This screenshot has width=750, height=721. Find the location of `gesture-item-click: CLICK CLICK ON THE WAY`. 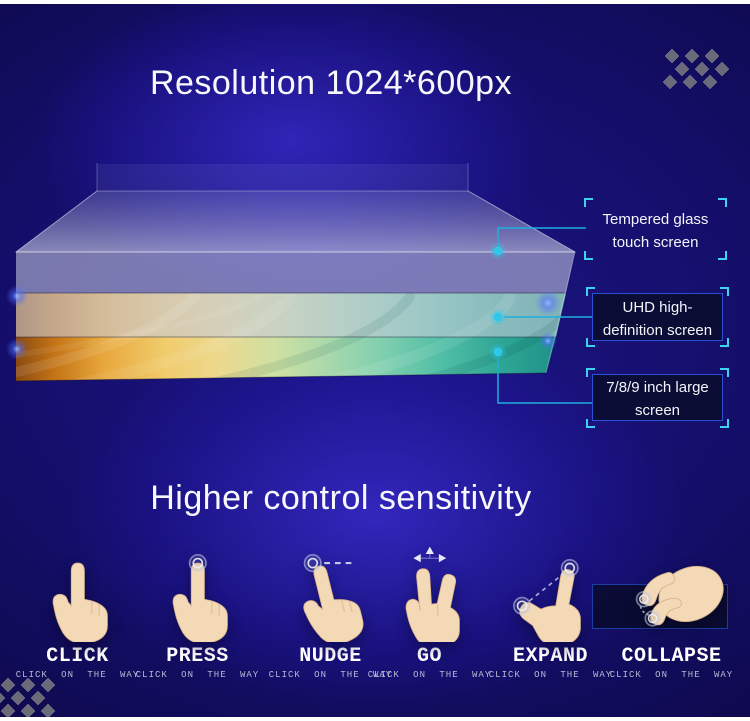

gesture-item-click: CLICK CLICK ON THE WAY is located at coordinates (69, 613).